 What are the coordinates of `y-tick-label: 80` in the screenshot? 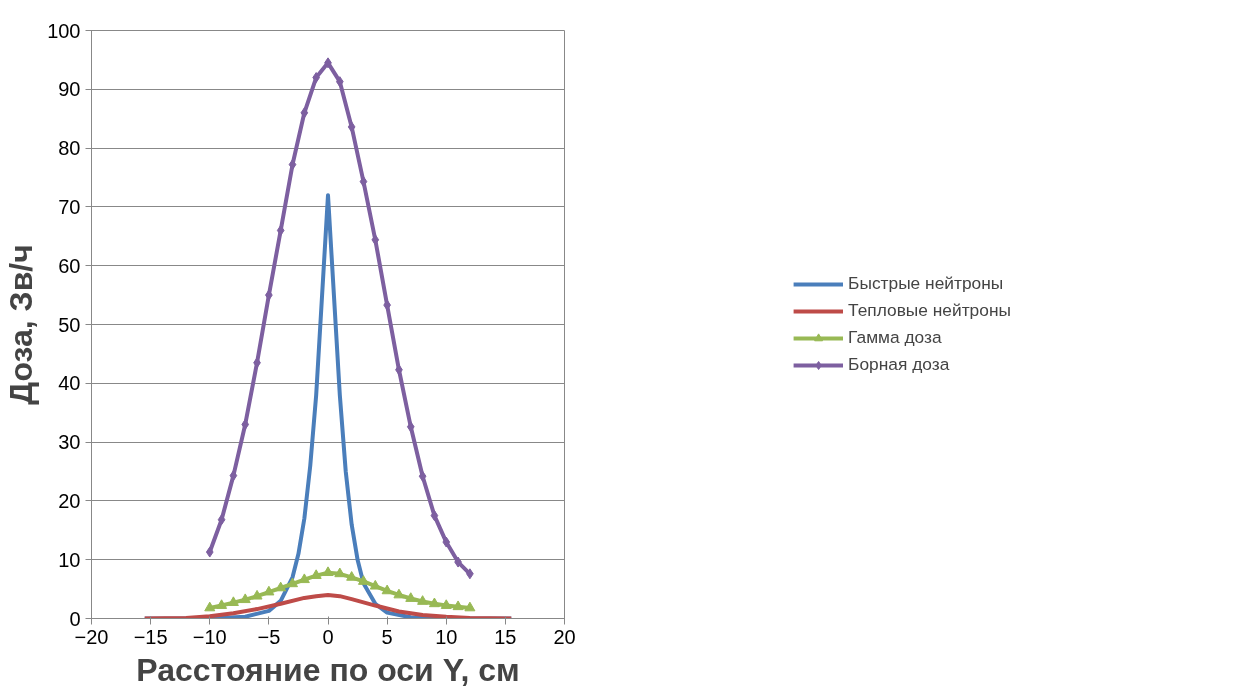 It's located at (69, 148).